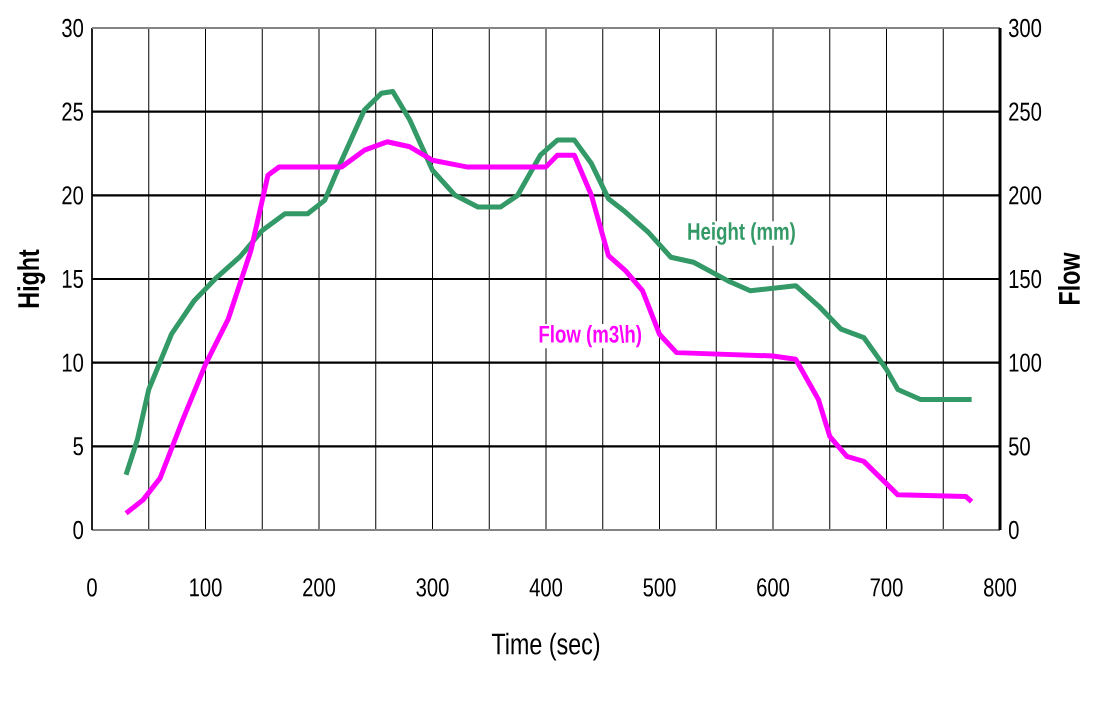 Image resolution: width=1096 pixels, height=717 pixels. I want to click on y2-tick-label: 200, so click(1025, 195).